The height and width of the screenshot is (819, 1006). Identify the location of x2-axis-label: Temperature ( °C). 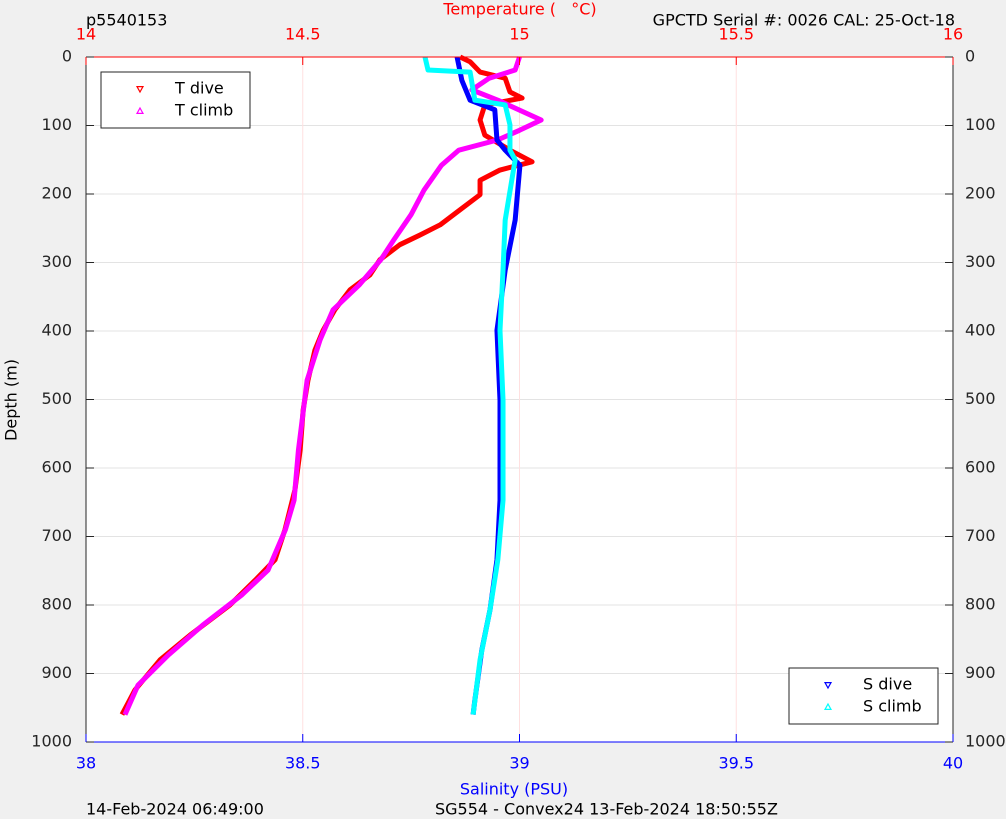
(519, 9).